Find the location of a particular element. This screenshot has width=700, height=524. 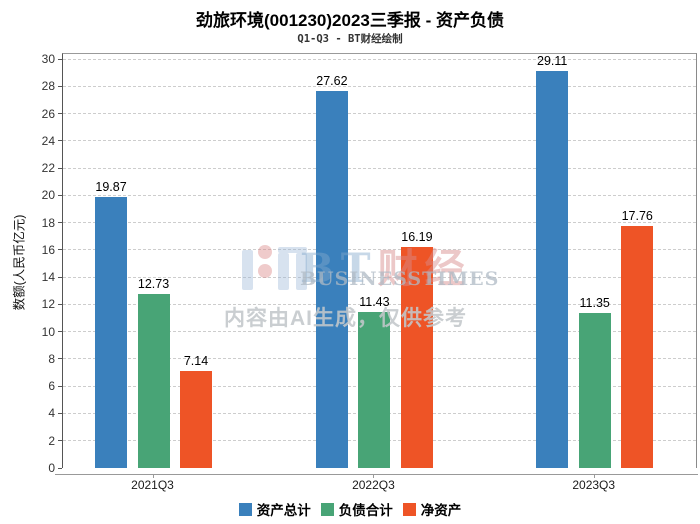

legend-label-负债合计: 负债合计 is located at coordinates (365, 510).